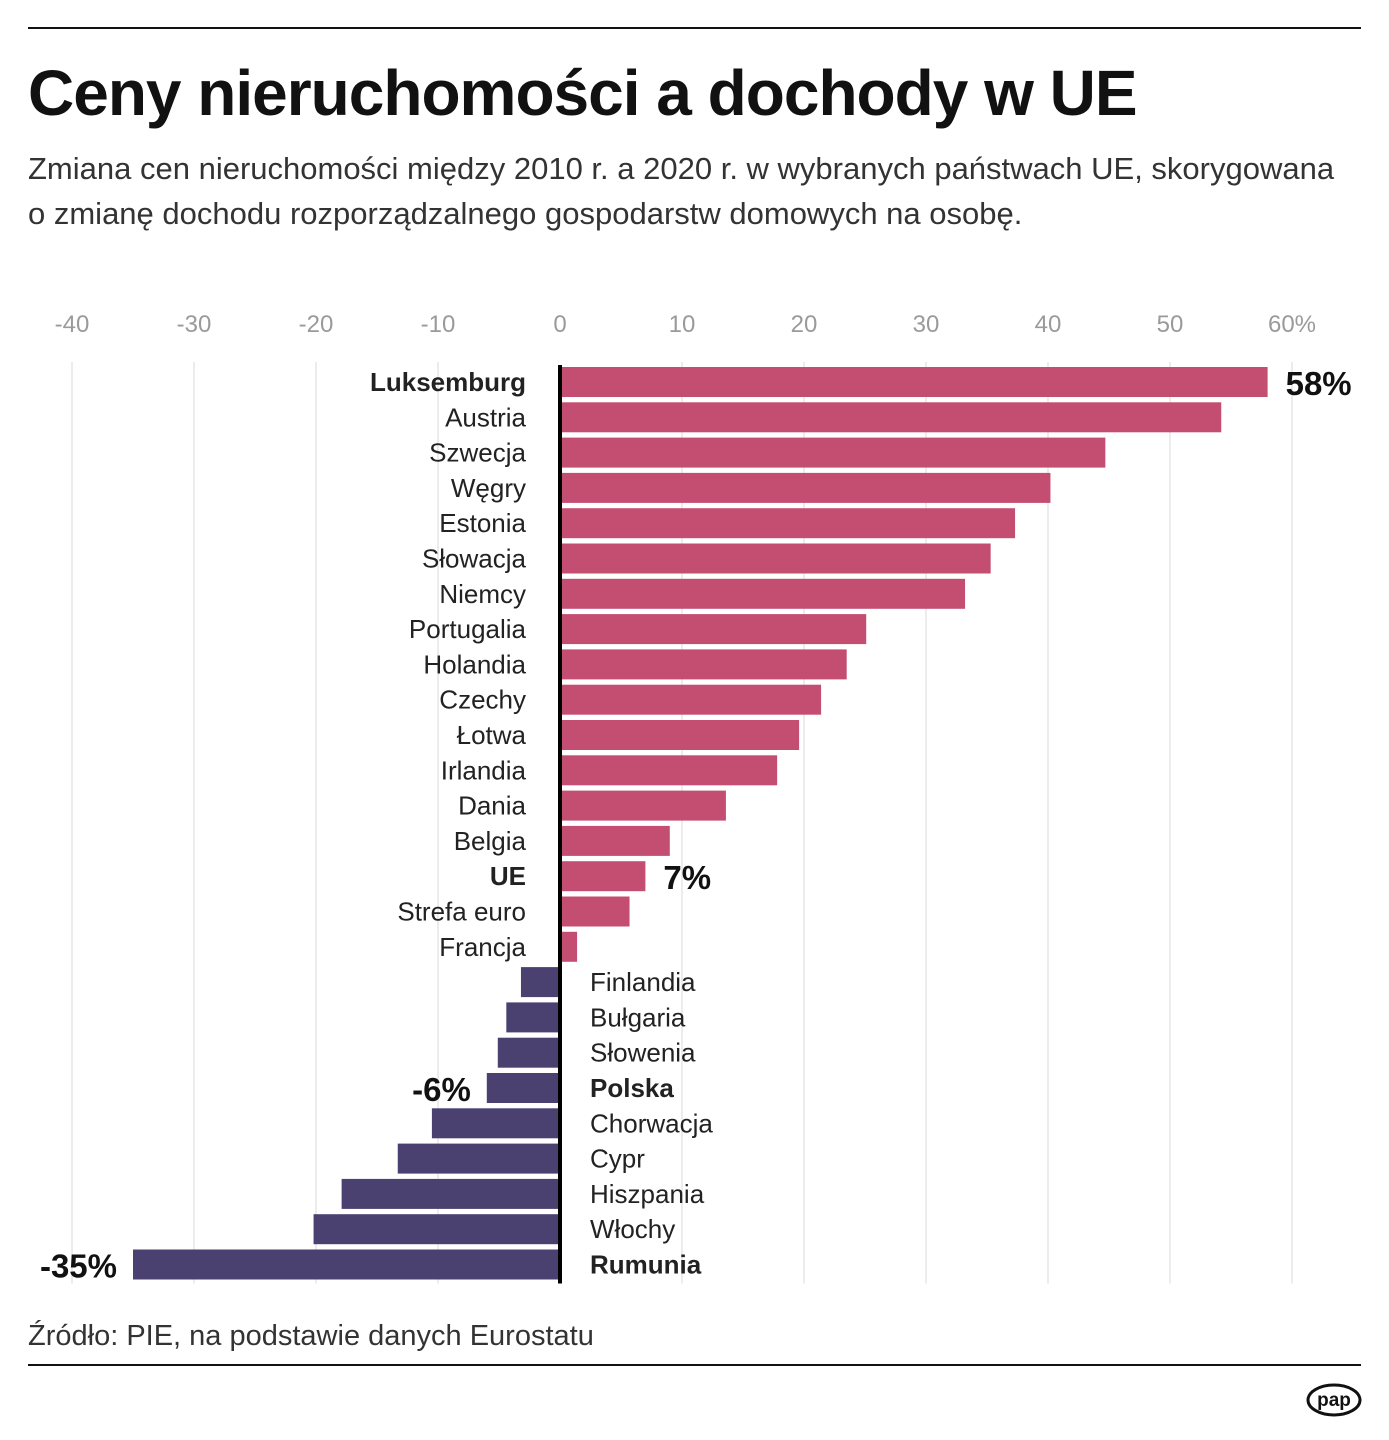 The image size is (1389, 1440). I want to click on bar-rumunia, so click(346, 1264).